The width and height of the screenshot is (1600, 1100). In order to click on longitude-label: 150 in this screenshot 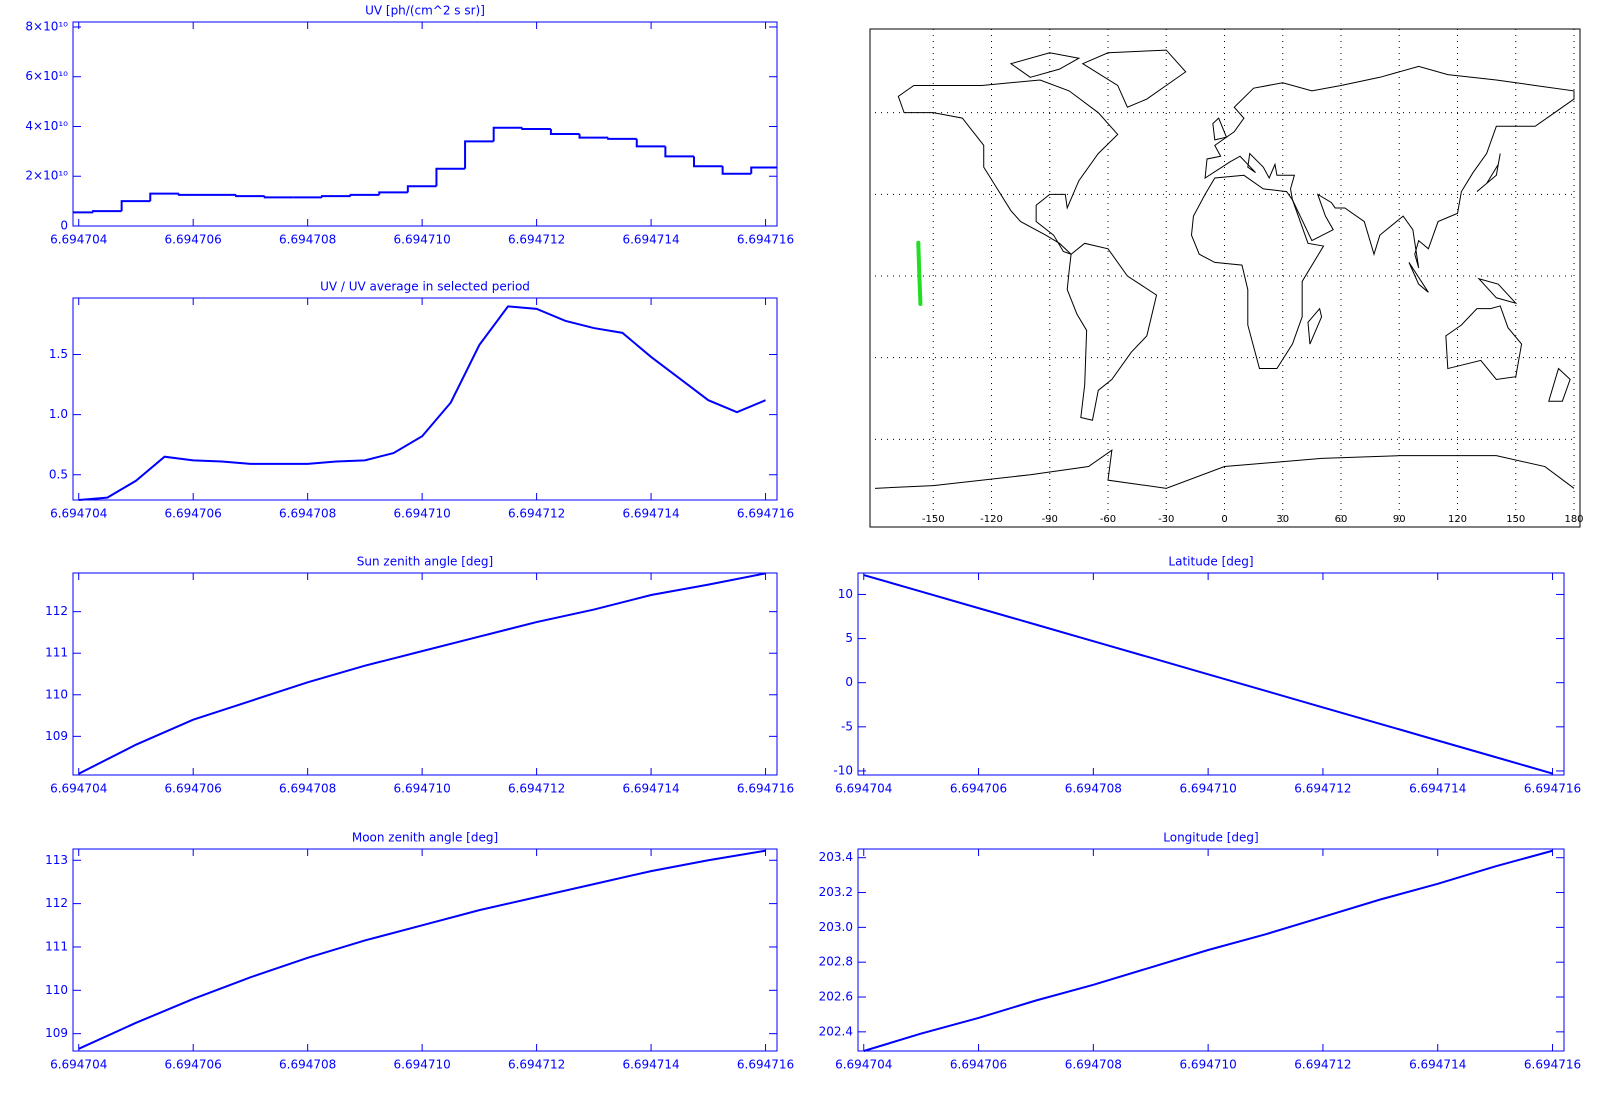, I will do `click(1515, 519)`.